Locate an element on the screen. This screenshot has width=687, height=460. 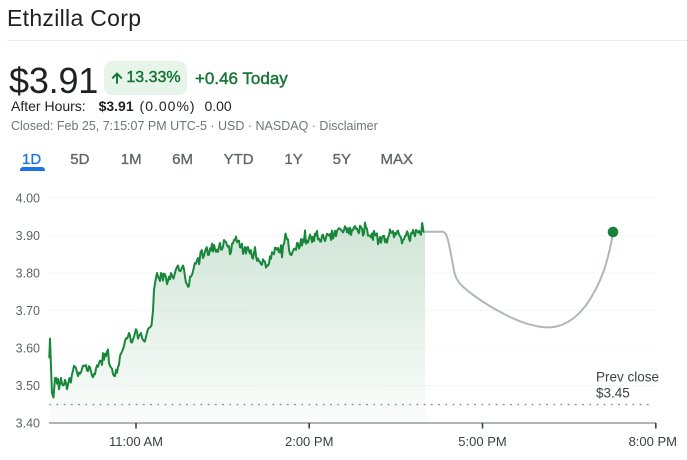
svg-text: Prev close is located at coordinates (627, 377).